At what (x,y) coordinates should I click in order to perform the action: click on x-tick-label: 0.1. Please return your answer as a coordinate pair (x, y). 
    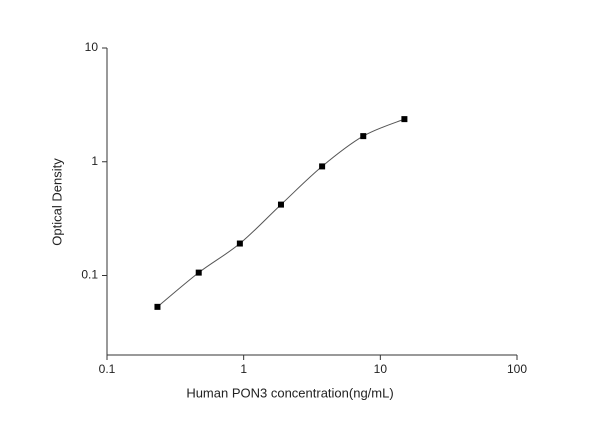
    Looking at the image, I should click on (107, 369).